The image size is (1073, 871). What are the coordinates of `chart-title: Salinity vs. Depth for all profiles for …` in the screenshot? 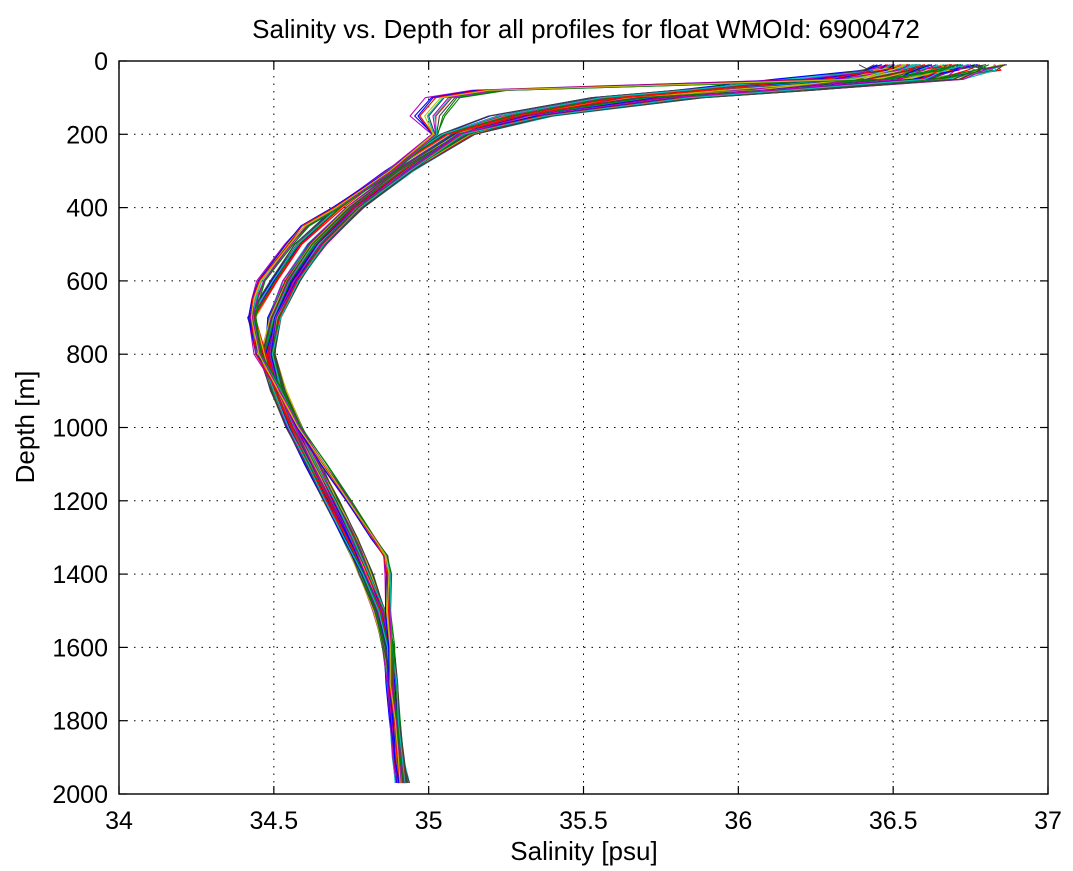 It's located at (586, 29).